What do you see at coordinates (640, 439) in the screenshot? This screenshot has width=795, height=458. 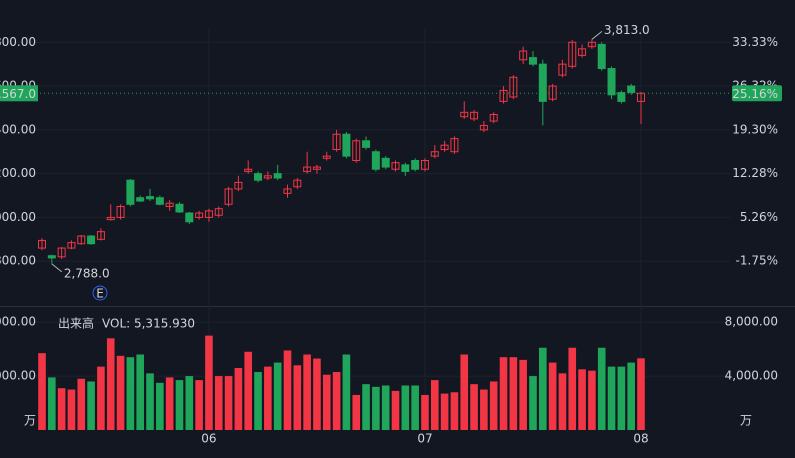 I see `x-tick-label: 08` at bounding box center [640, 439].